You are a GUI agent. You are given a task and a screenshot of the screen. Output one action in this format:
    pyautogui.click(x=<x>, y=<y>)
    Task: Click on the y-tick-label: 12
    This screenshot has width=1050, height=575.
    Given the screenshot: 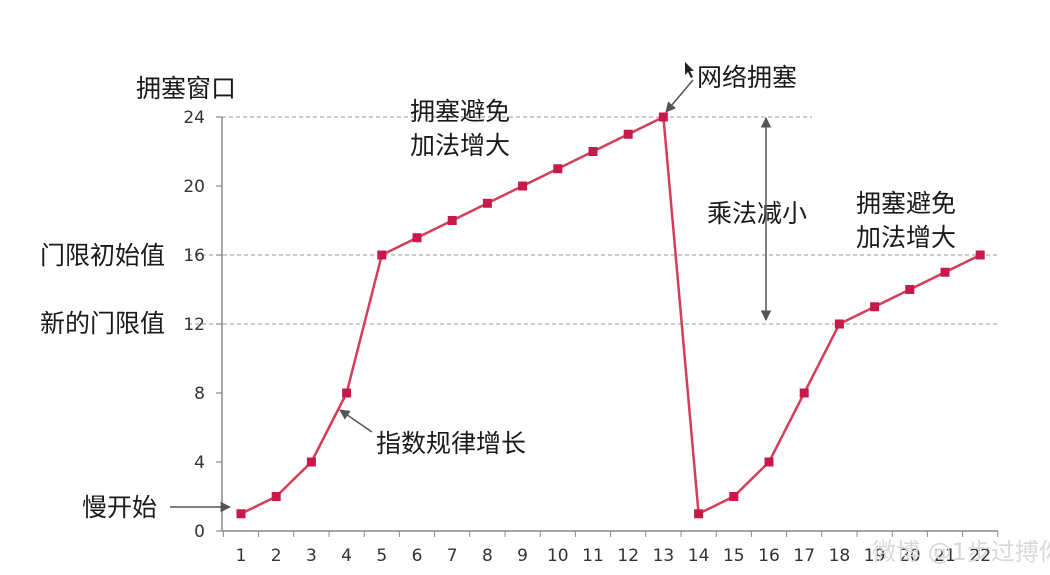 What is the action you would take?
    pyautogui.click(x=194, y=325)
    